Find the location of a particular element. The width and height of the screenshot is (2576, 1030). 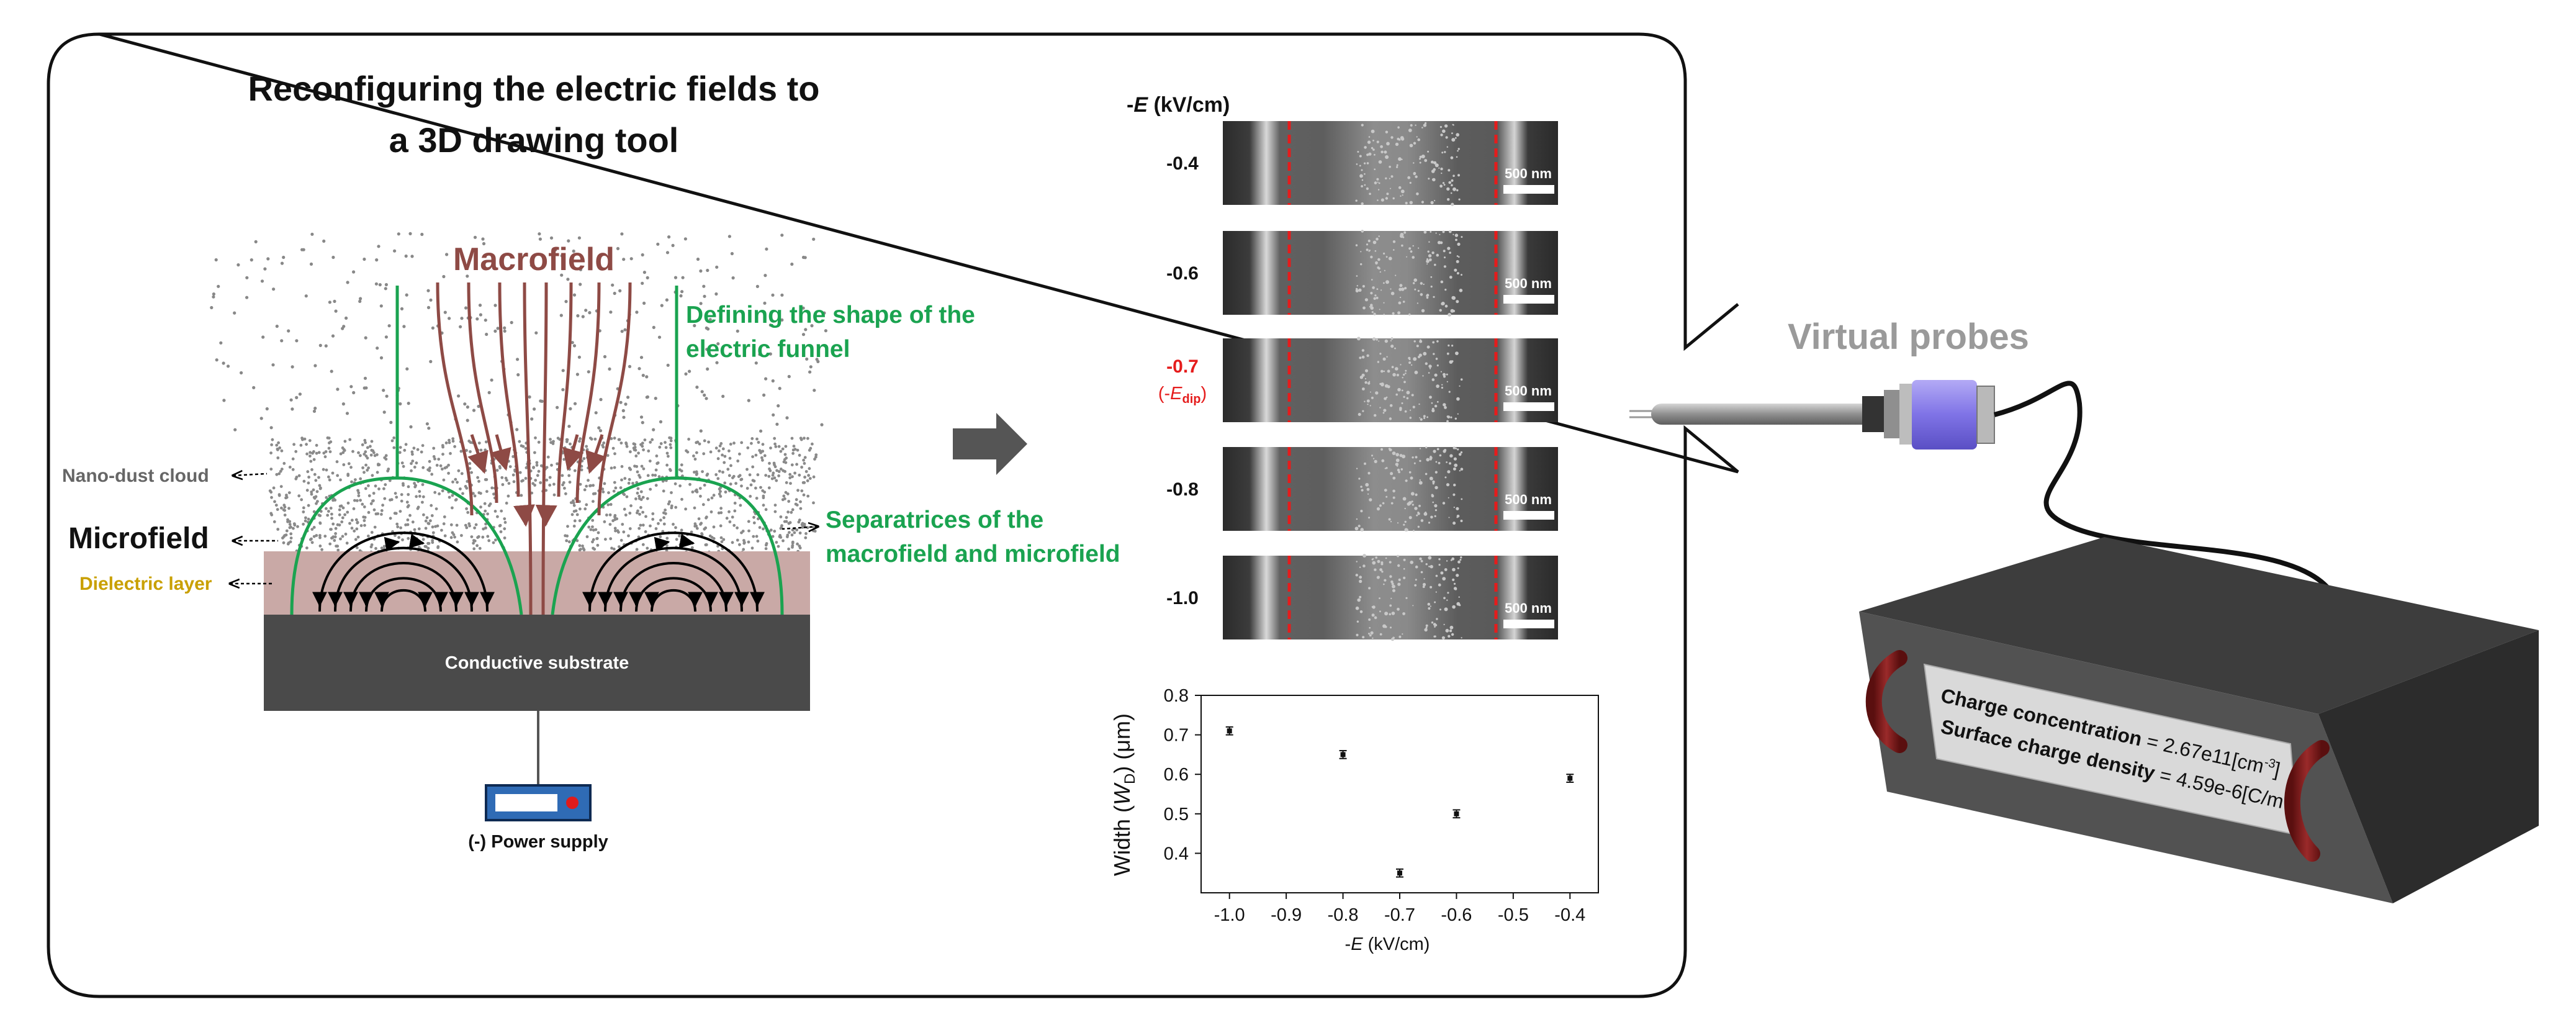

macrofield-line is located at coordinates (544, 448).